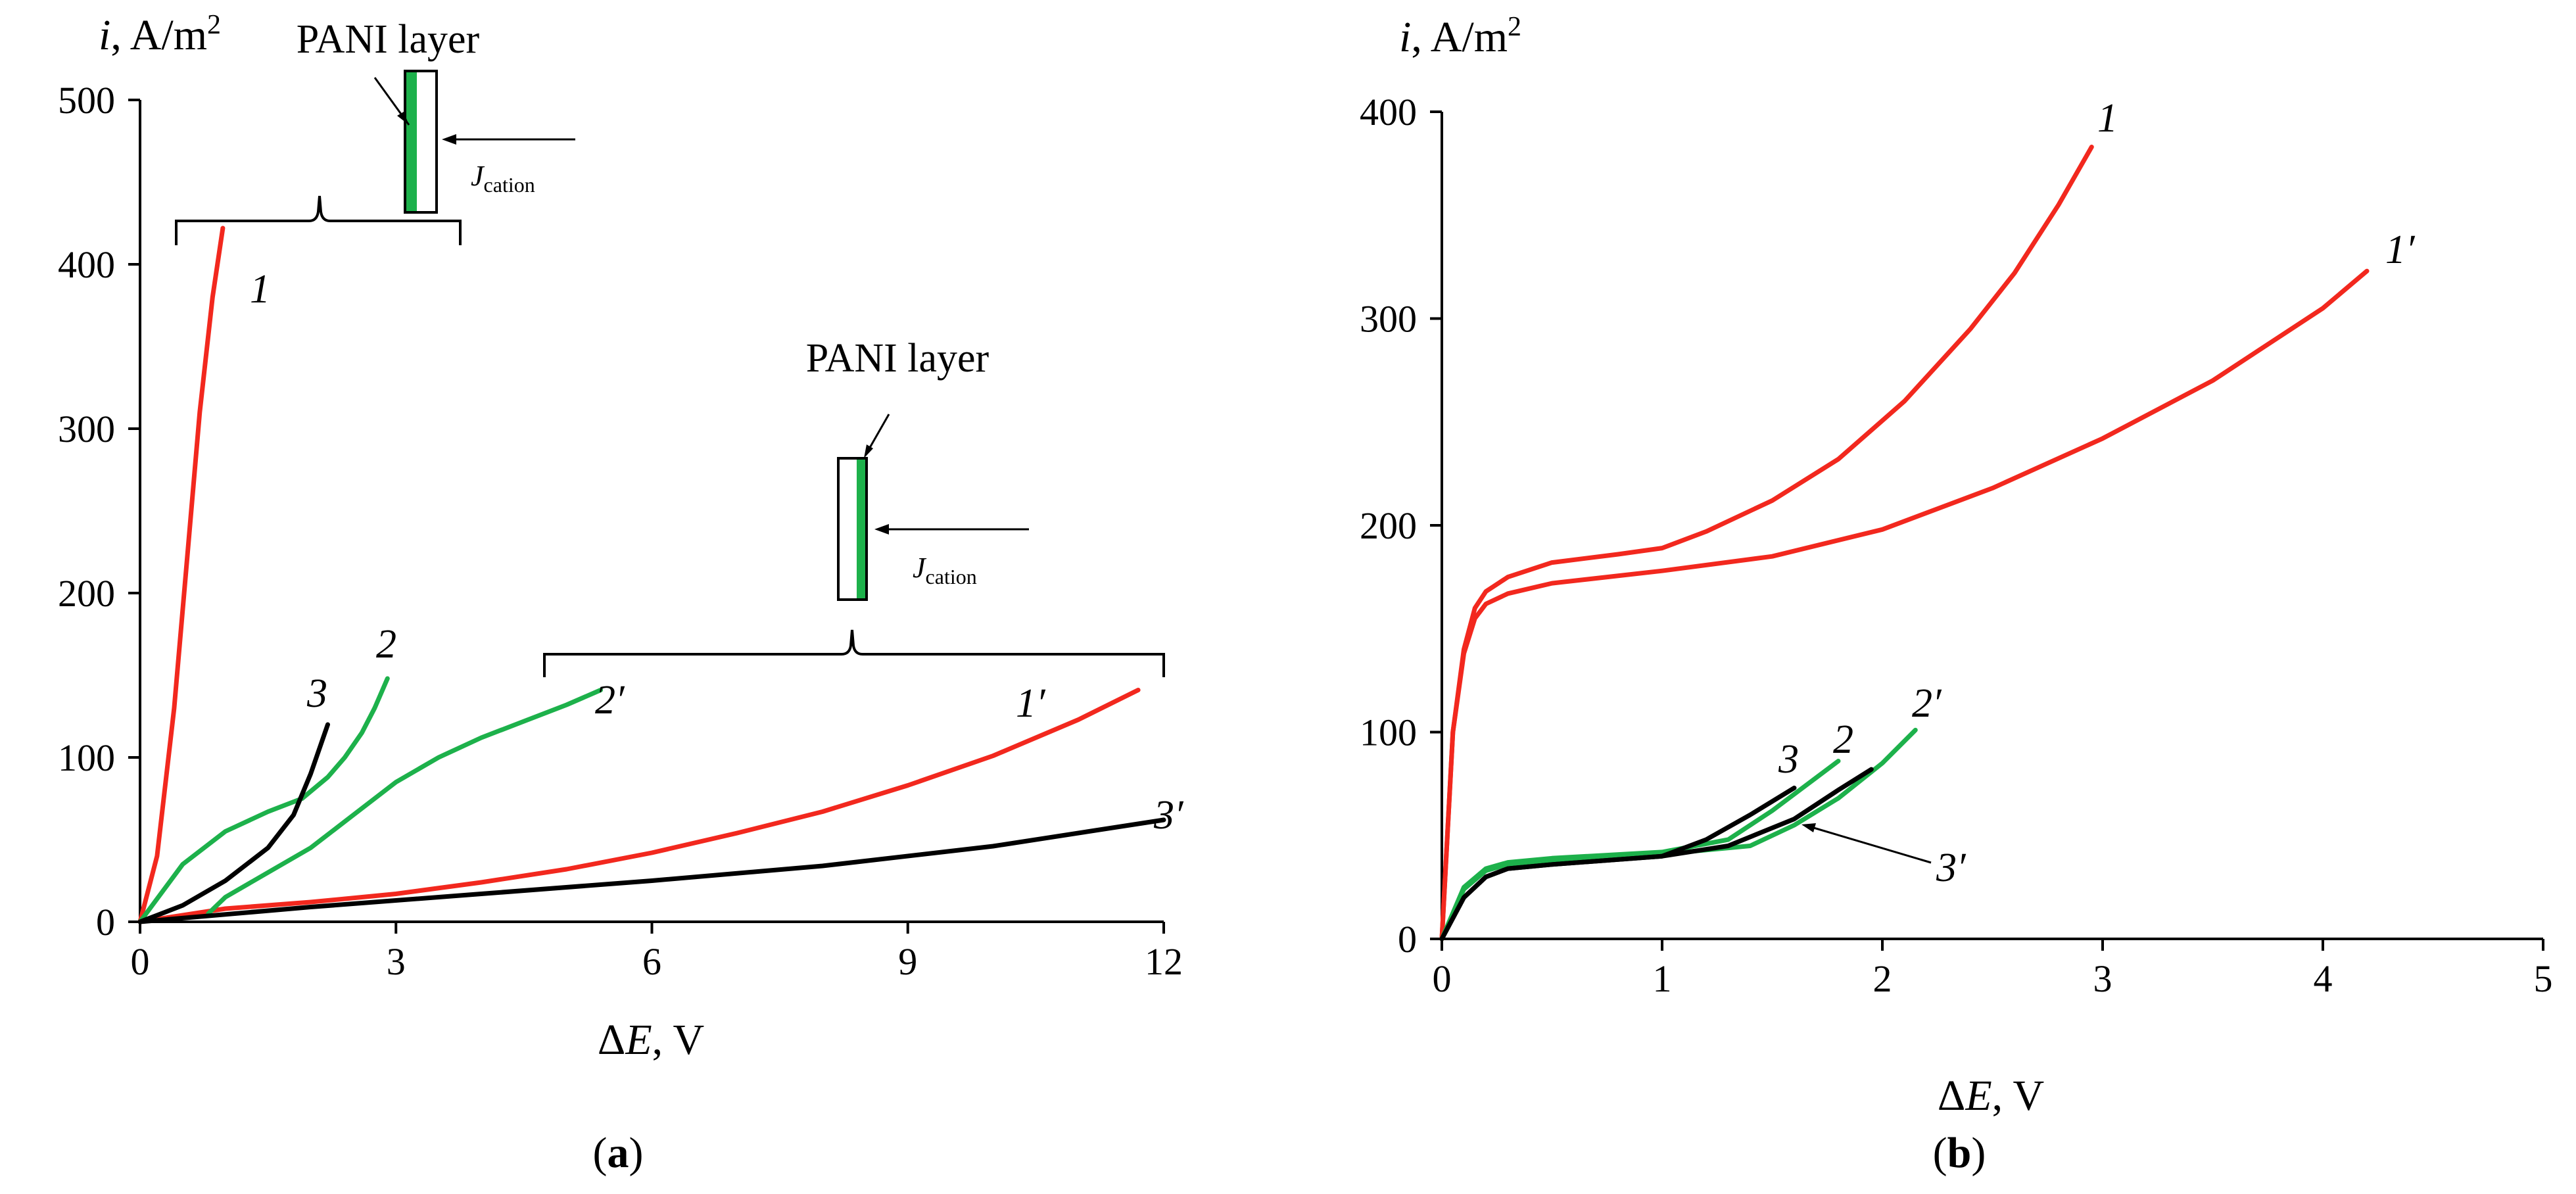  I want to click on series-a-3p-line, so click(652, 870).